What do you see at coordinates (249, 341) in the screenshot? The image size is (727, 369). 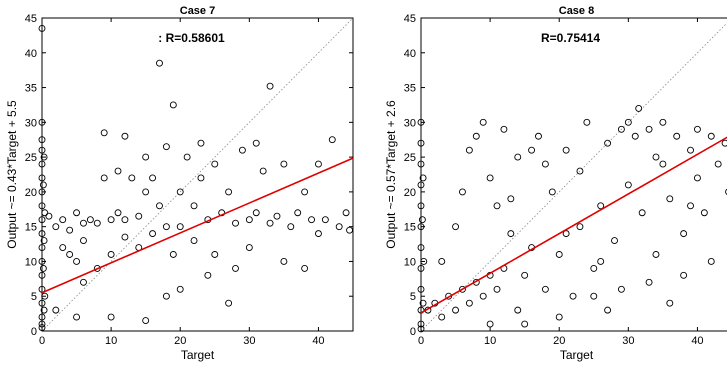 I see `x-tick-label: 30` at bounding box center [249, 341].